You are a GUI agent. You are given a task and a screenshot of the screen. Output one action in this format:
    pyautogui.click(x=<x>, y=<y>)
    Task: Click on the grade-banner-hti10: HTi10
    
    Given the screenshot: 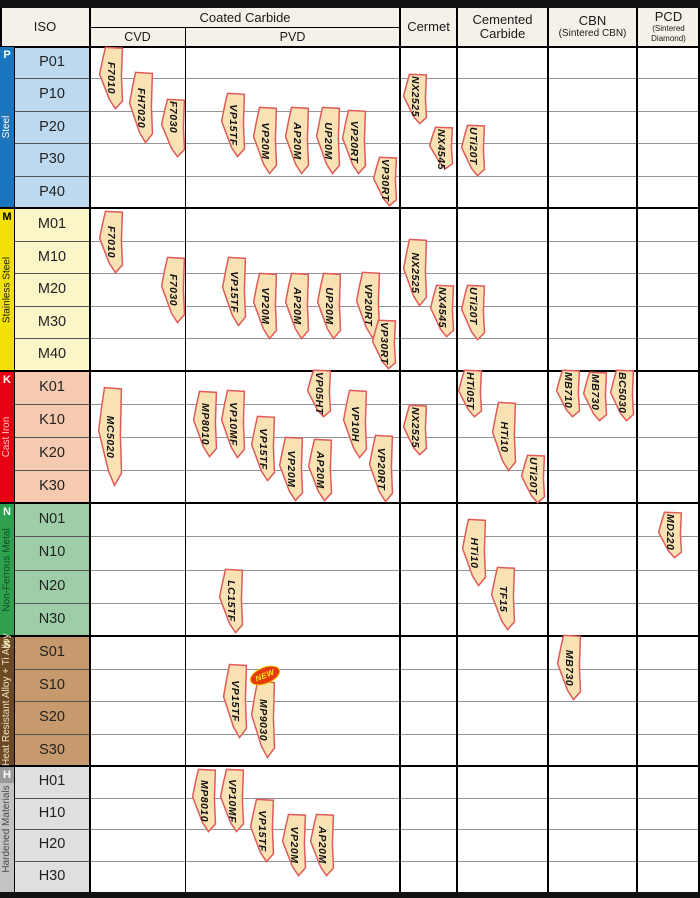 What is the action you would take?
    pyautogui.click(x=474, y=552)
    